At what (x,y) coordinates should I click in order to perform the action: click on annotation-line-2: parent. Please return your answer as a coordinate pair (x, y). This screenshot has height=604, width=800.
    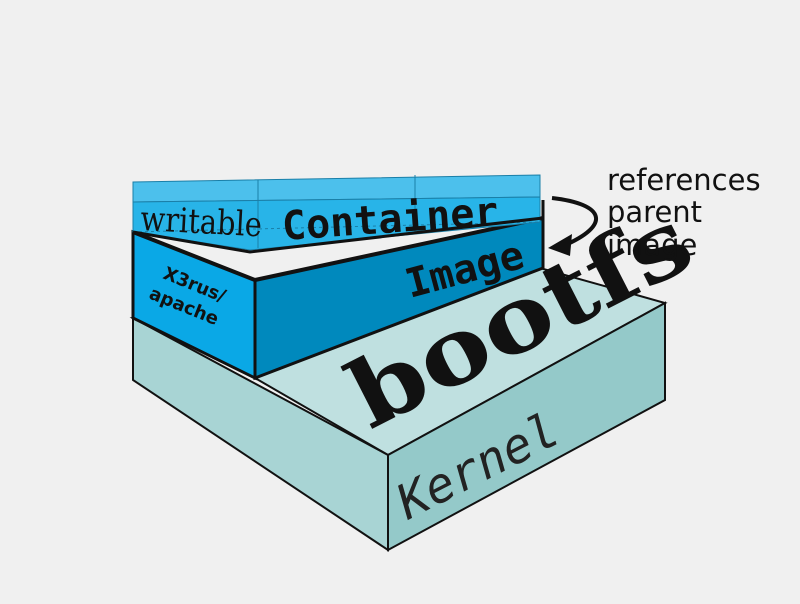
    Looking at the image, I should click on (654, 212).